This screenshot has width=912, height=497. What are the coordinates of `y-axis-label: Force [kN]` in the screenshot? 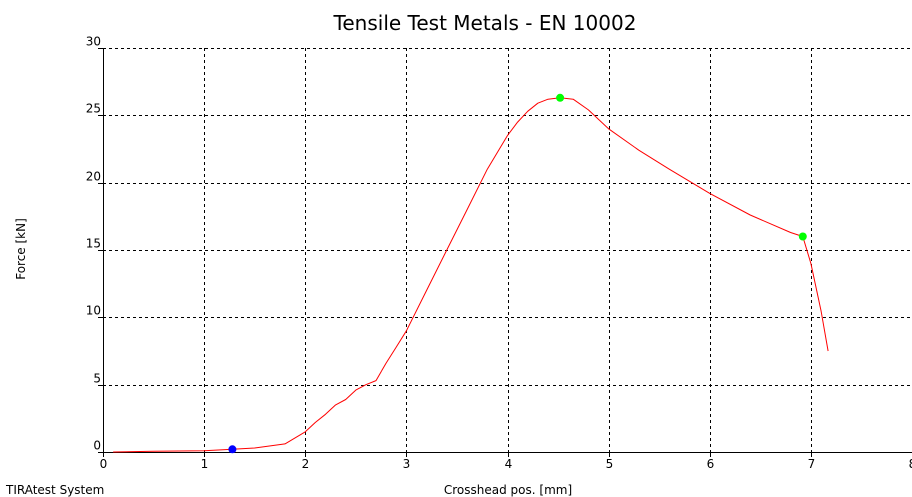 It's located at (21, 249).